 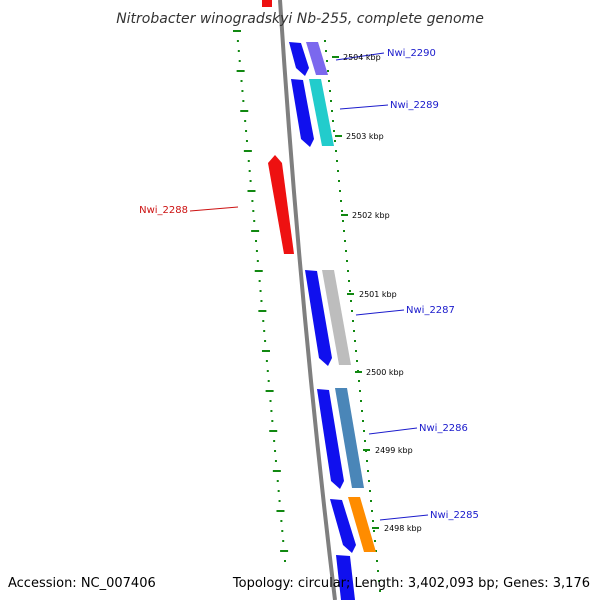 What do you see at coordinates (362, 57) in the screenshot?
I see `kbp-tick-label: 2504 kbp` at bounding box center [362, 57].